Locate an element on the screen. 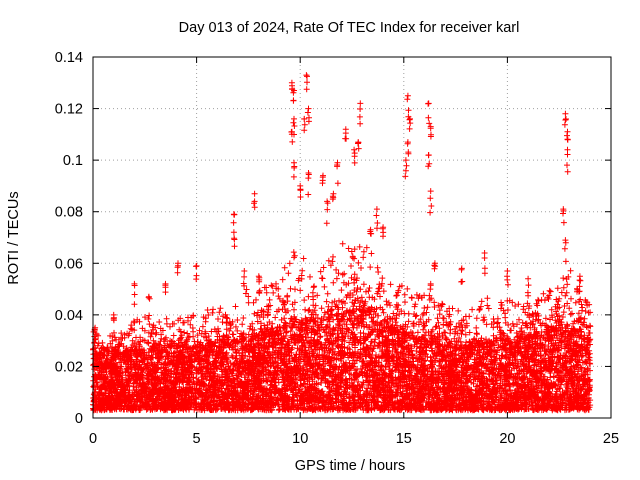 The height and width of the screenshot is (480, 640). y-tick-label: 0.14 is located at coordinates (69, 58).